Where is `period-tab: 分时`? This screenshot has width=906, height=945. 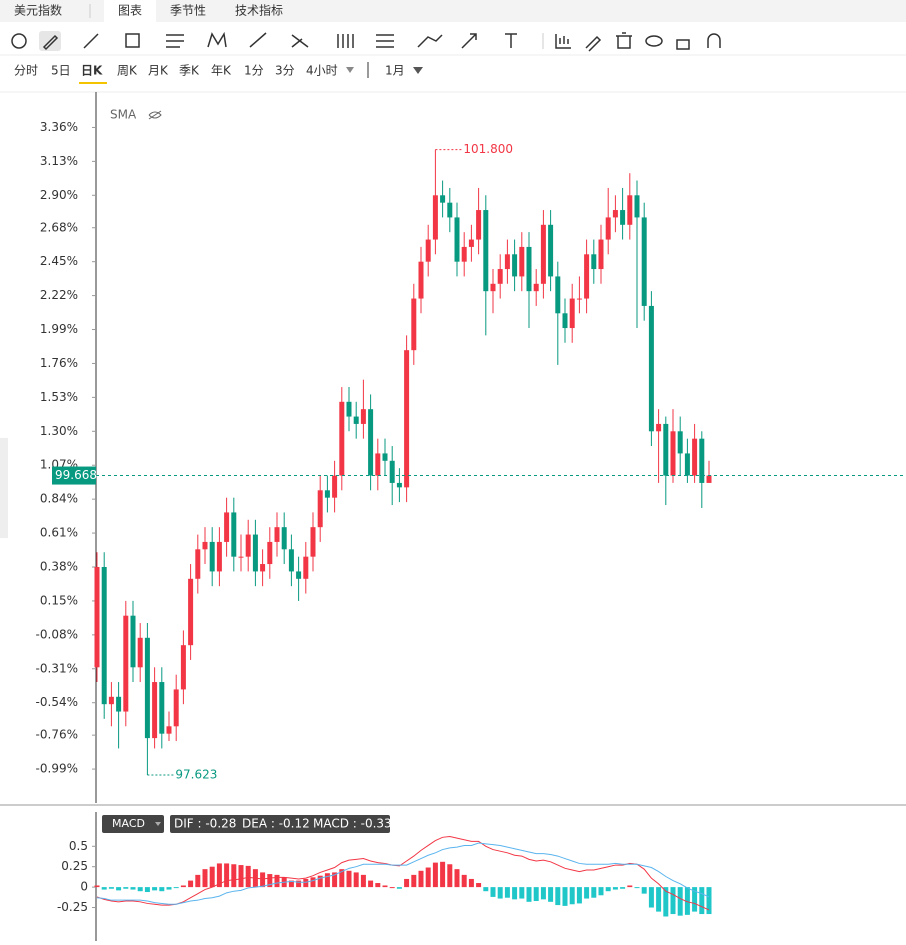
period-tab: 分时 is located at coordinates (26, 71).